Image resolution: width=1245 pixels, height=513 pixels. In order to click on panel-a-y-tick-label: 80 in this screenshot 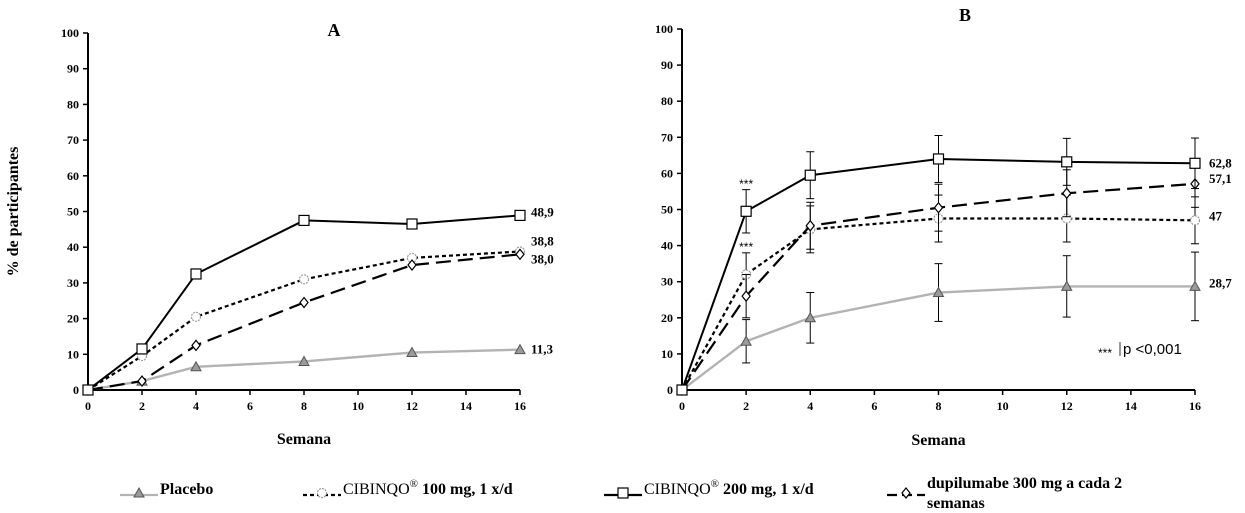, I will do `click(73, 104)`.